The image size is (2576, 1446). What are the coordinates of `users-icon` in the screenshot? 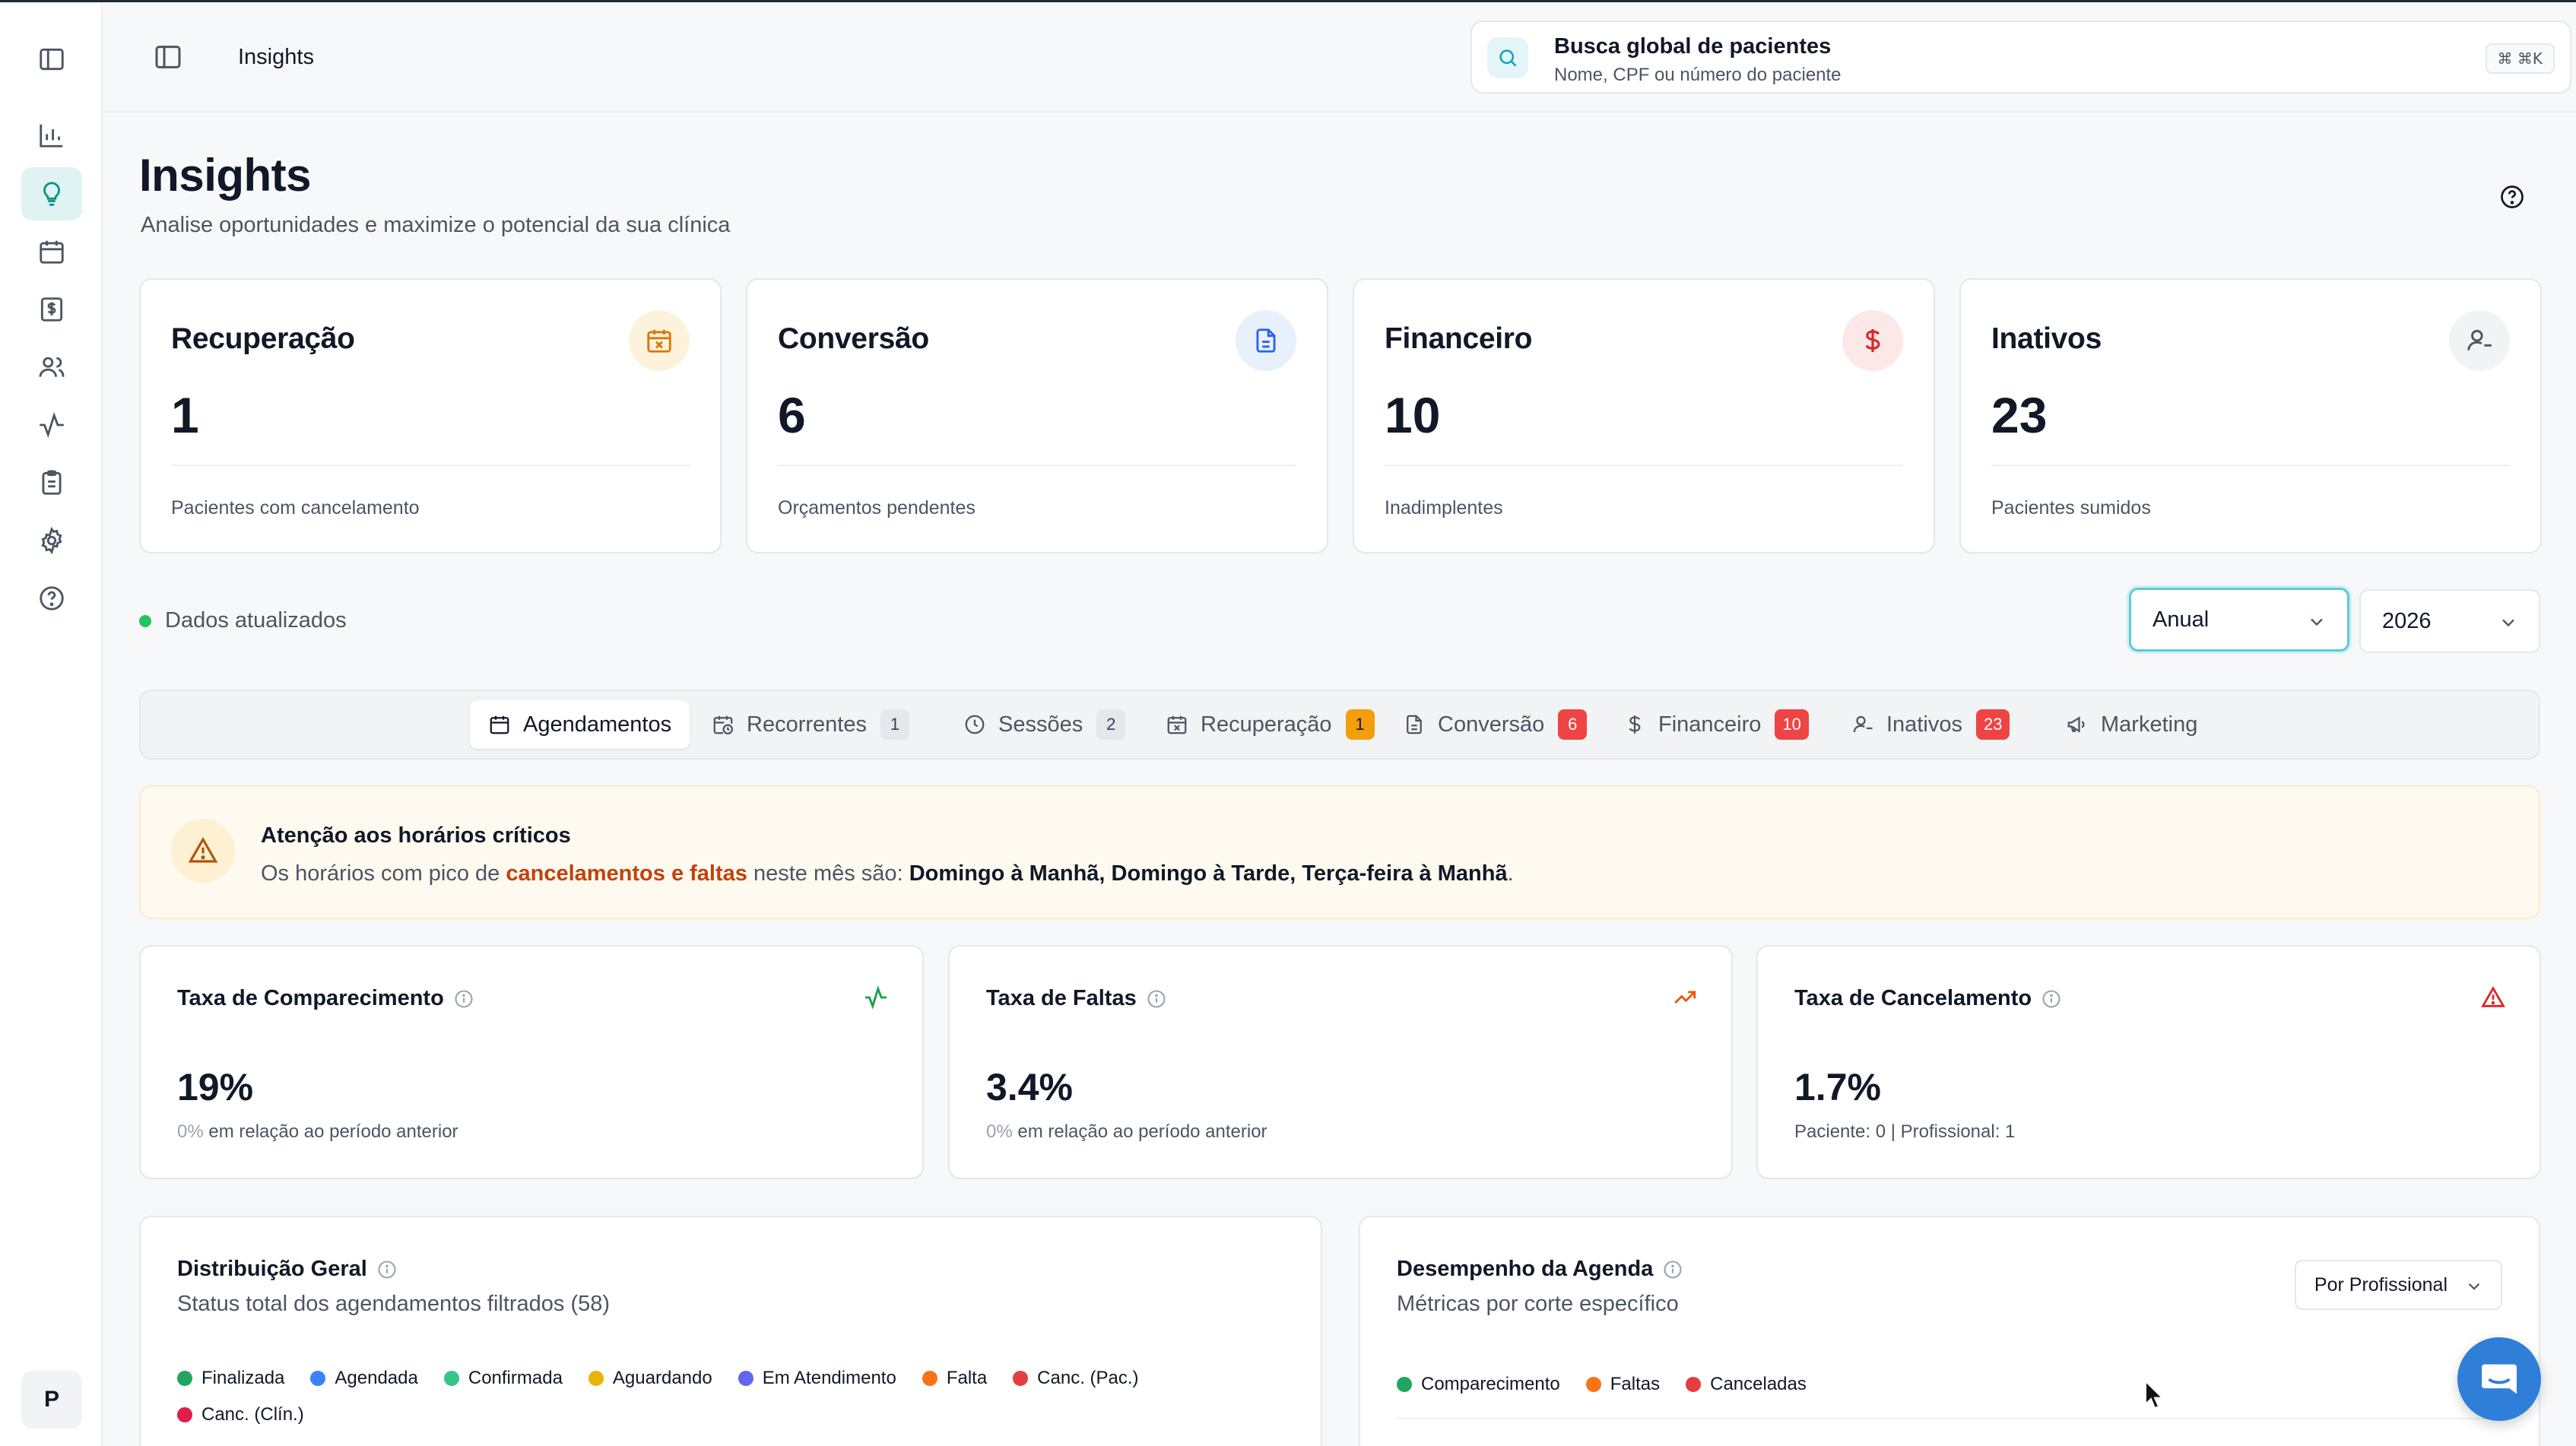 It's located at (52, 368).